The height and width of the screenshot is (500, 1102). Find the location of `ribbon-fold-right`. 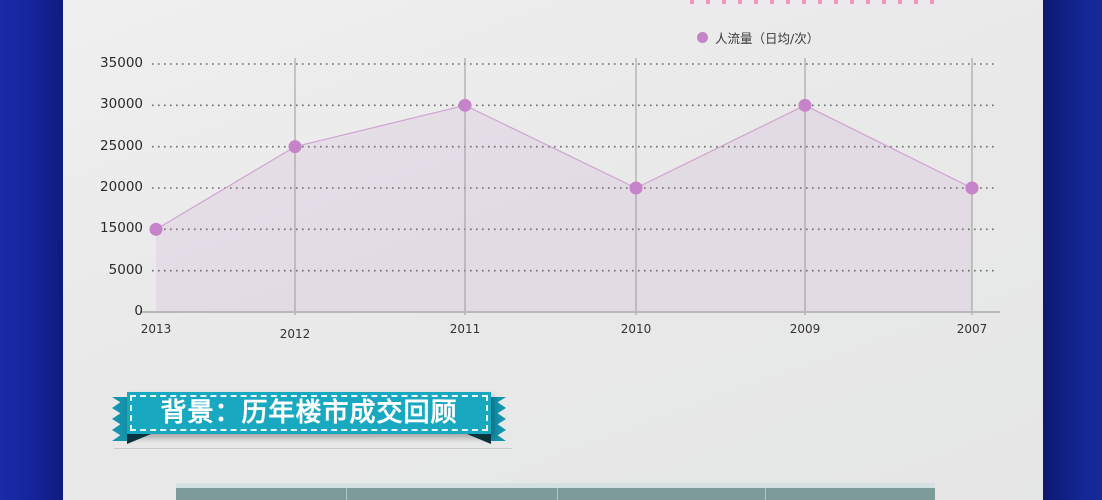

ribbon-fold-right is located at coordinates (479, 439).